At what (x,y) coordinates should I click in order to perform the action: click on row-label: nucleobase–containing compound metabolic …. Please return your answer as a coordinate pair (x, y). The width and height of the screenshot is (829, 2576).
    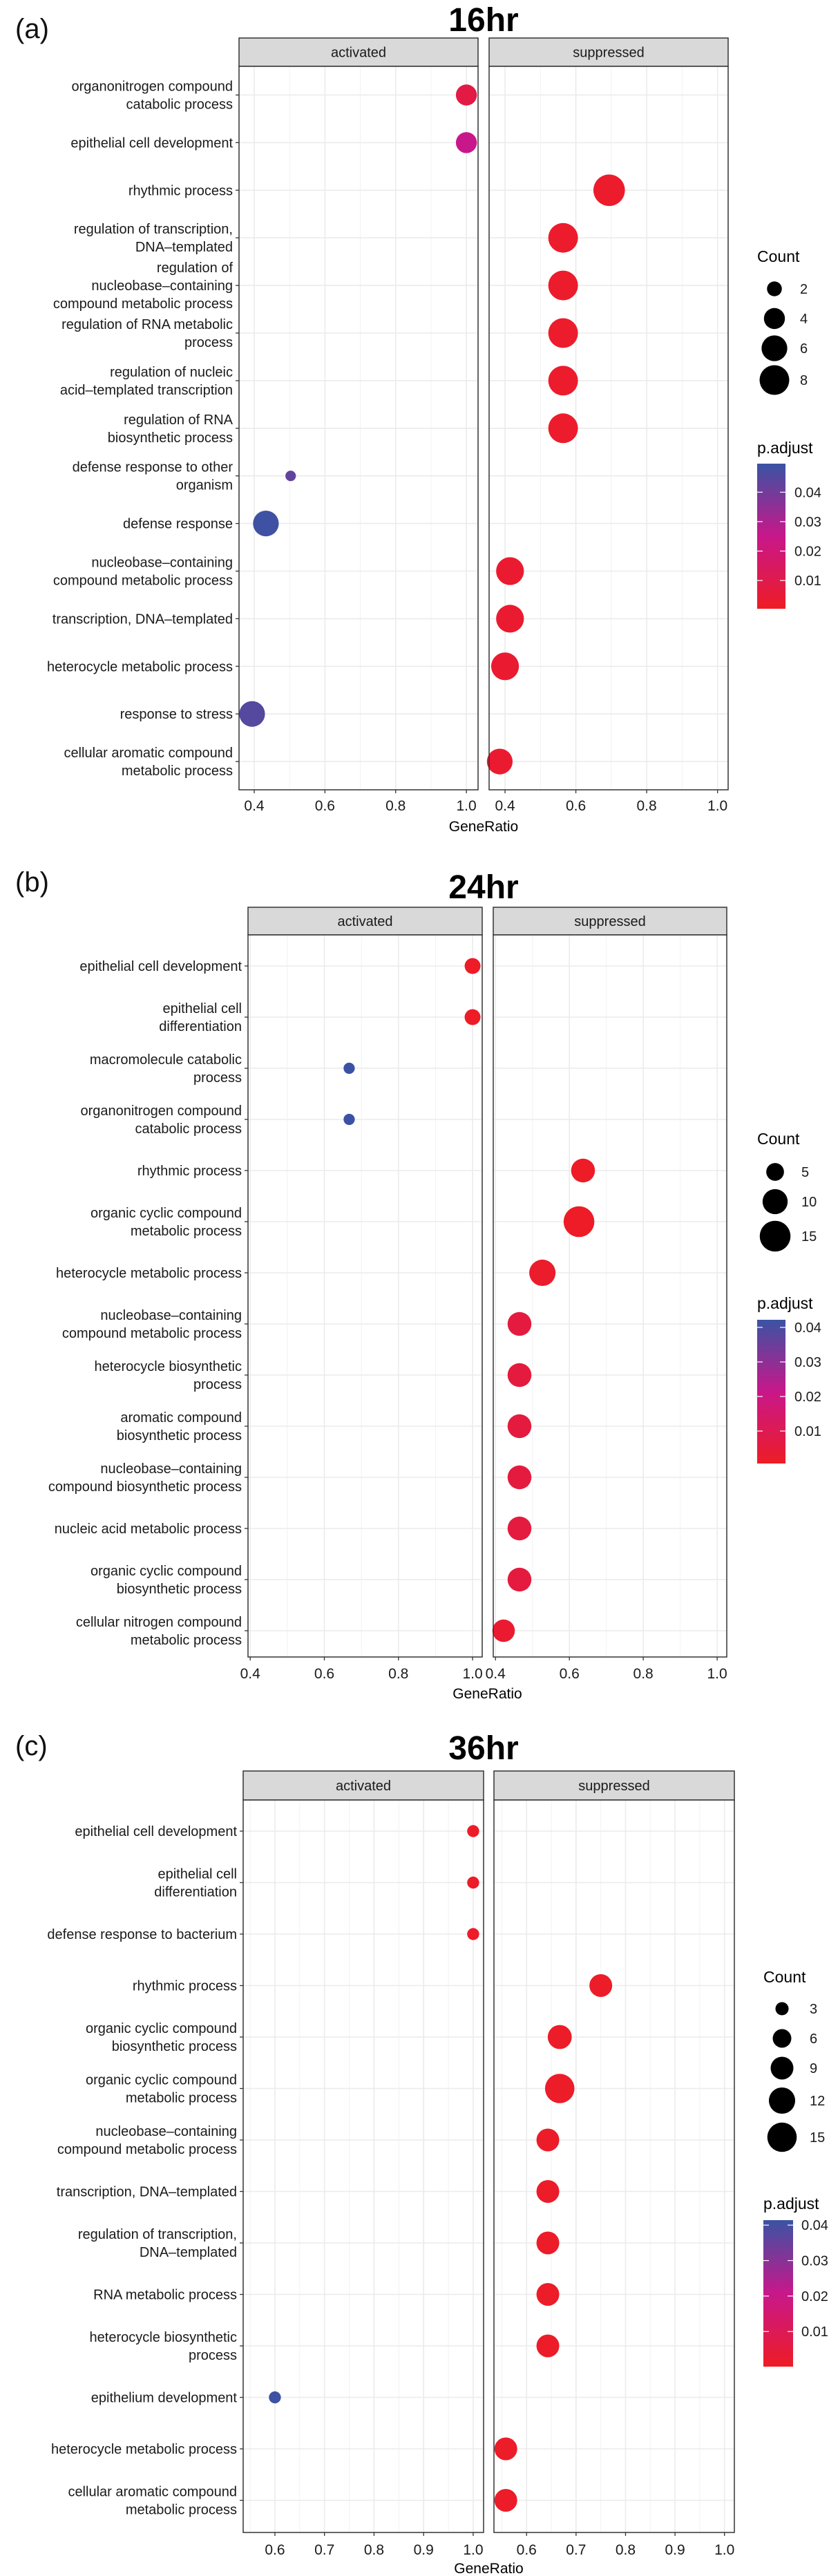
    Looking at the image, I should click on (152, 1324).